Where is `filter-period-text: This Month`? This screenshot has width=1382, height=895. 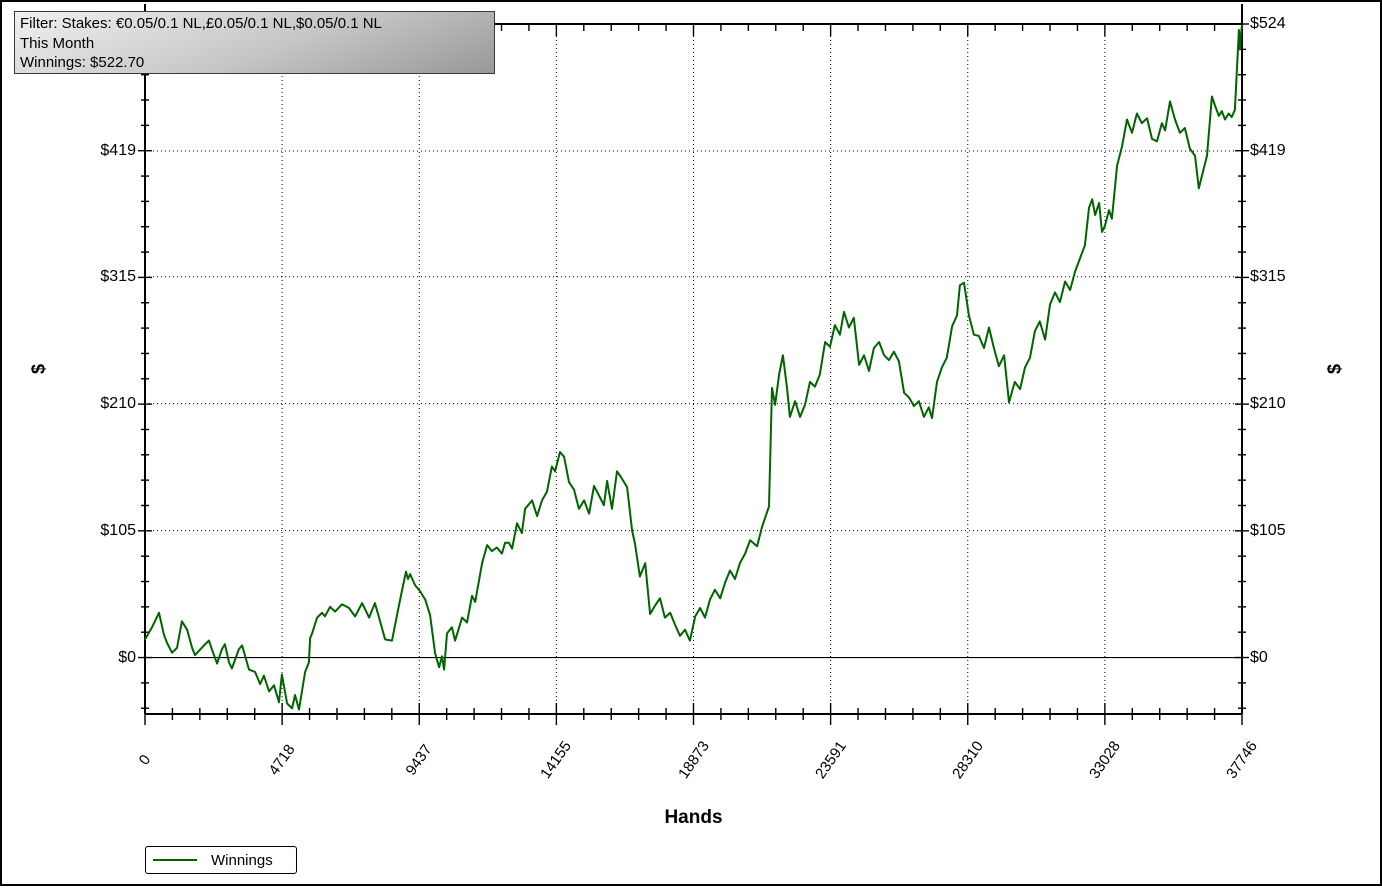 filter-period-text: This Month is located at coordinates (57, 43).